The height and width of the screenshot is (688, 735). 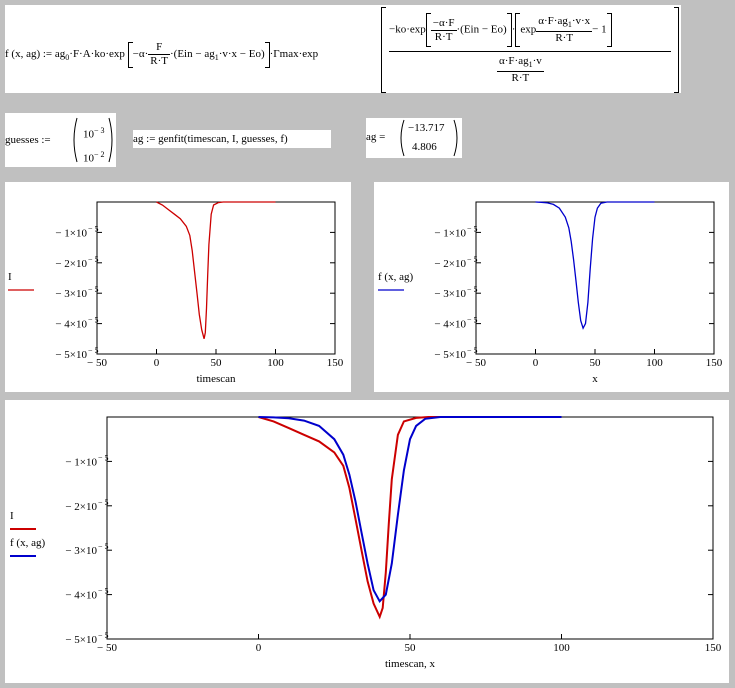 What do you see at coordinates (99, 130) in the screenshot?
I see `guess1-exp: − 3` at bounding box center [99, 130].